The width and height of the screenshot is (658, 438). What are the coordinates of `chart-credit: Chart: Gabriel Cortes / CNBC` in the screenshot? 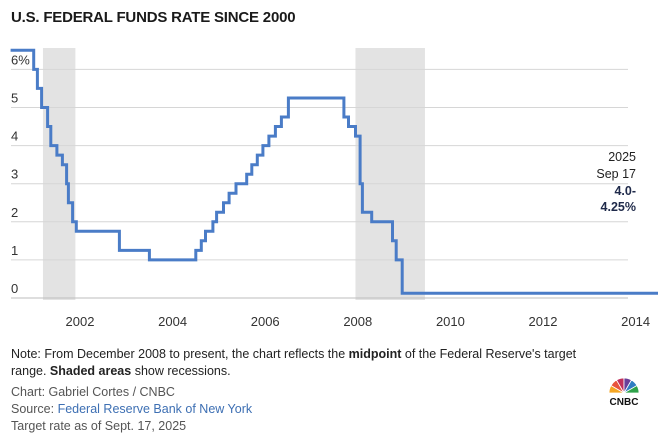 It's located at (93, 392).